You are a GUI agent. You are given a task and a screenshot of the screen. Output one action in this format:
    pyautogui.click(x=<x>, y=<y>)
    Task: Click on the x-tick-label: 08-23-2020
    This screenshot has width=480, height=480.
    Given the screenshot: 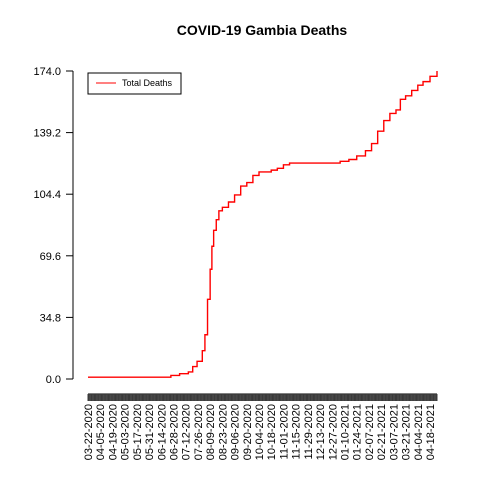 What is the action you would take?
    pyautogui.click(x=223, y=432)
    